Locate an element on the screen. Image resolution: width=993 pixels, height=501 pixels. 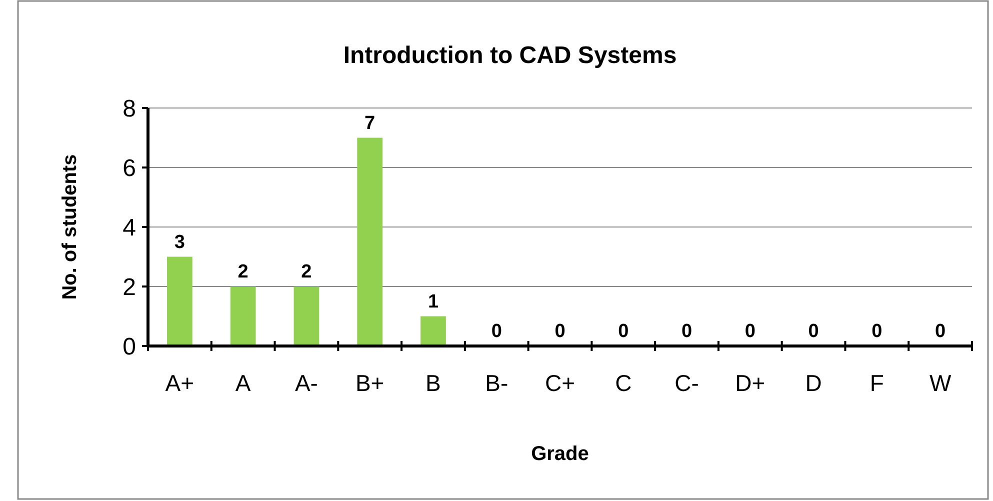
x-tick-label: A is located at coordinates (243, 383).